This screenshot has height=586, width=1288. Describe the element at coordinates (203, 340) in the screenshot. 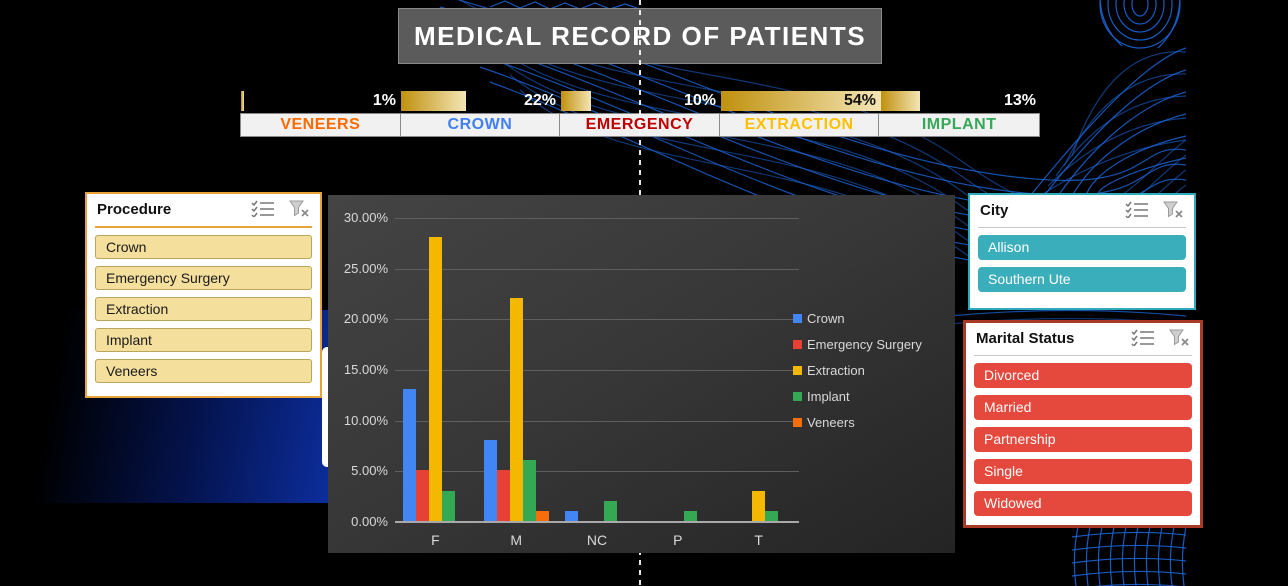

I see `slicer-item-implant: Implant` at that location.